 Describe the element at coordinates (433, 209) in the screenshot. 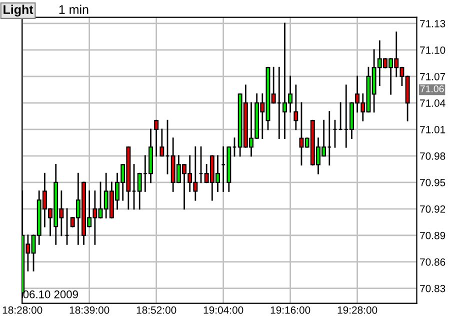

I see `y-tick-label: 70.92` at that location.